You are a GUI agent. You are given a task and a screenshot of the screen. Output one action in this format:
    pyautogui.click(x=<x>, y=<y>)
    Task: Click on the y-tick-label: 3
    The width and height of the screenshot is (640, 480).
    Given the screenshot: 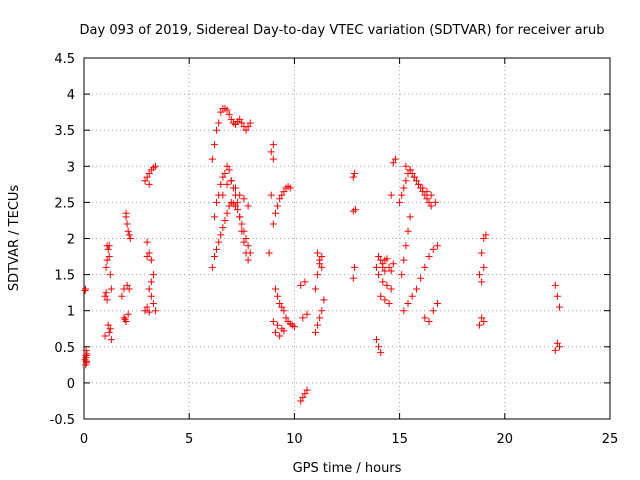 What is the action you would take?
    pyautogui.click(x=71, y=167)
    